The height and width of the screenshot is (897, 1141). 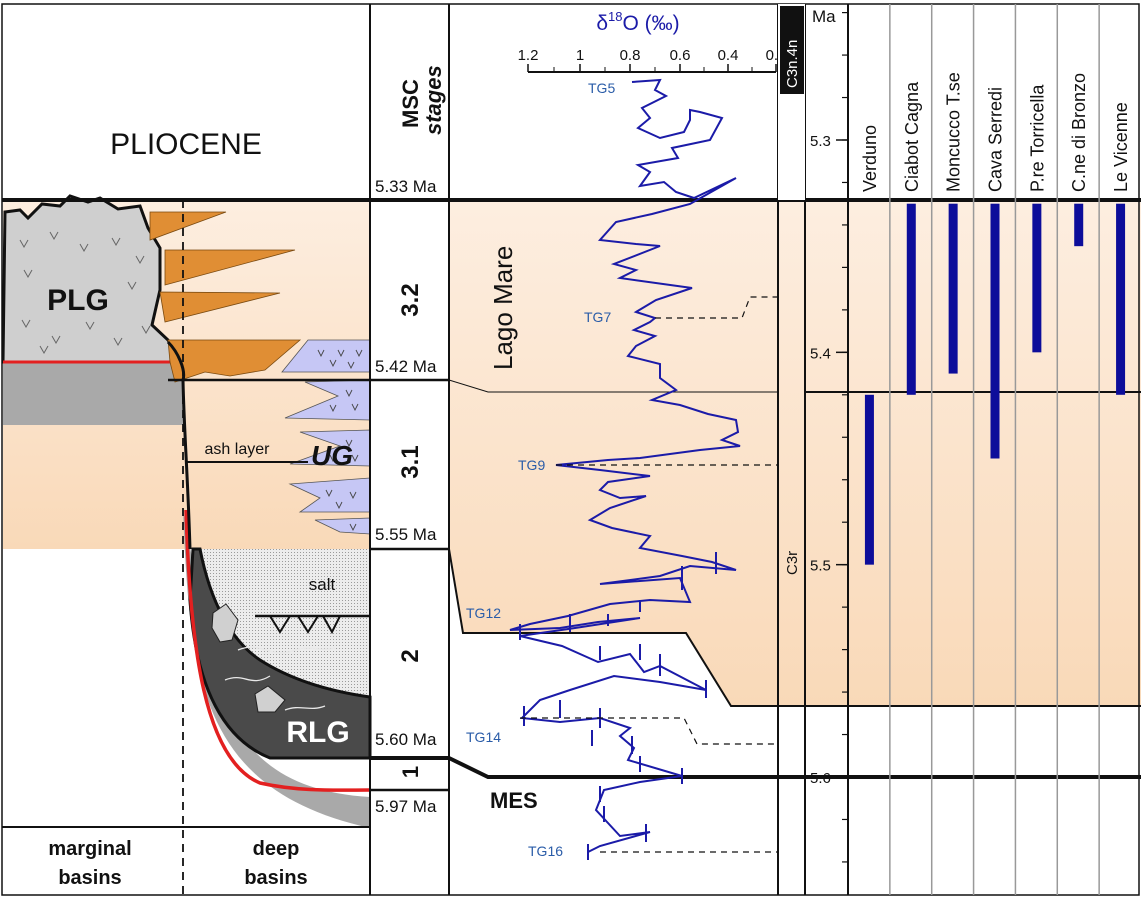 What do you see at coordinates (601, 88) in the screenshot?
I see `tg-label: TG5` at bounding box center [601, 88].